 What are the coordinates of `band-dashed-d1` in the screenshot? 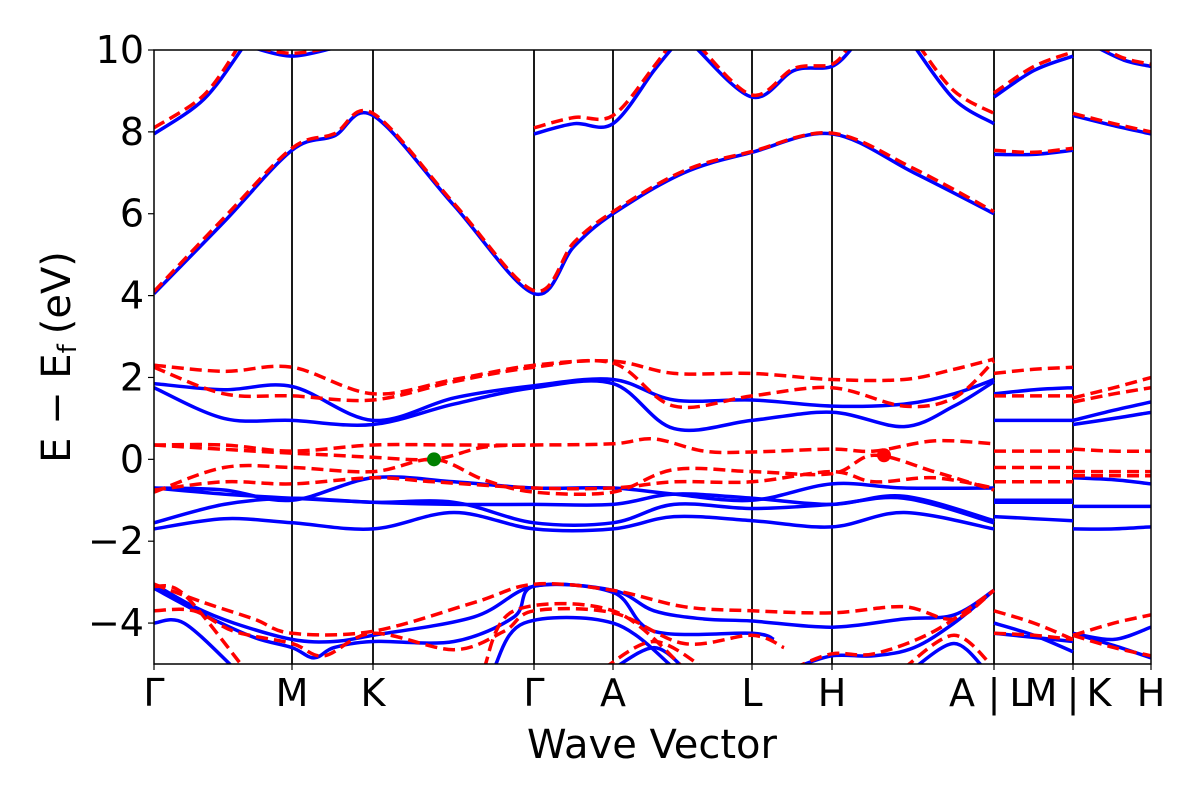 It's located at (575, 609).